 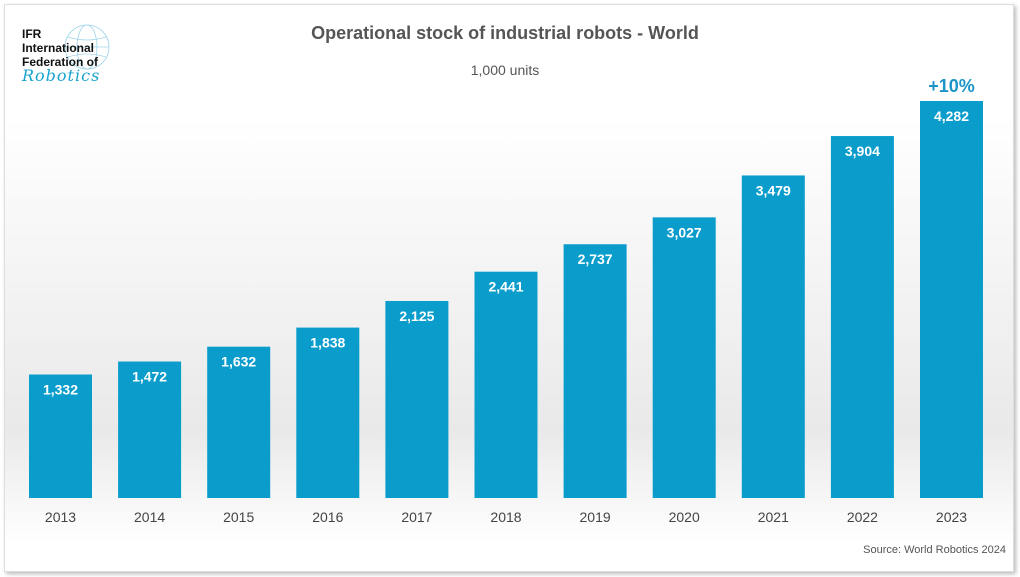 I want to click on bar-2013, so click(x=60, y=436).